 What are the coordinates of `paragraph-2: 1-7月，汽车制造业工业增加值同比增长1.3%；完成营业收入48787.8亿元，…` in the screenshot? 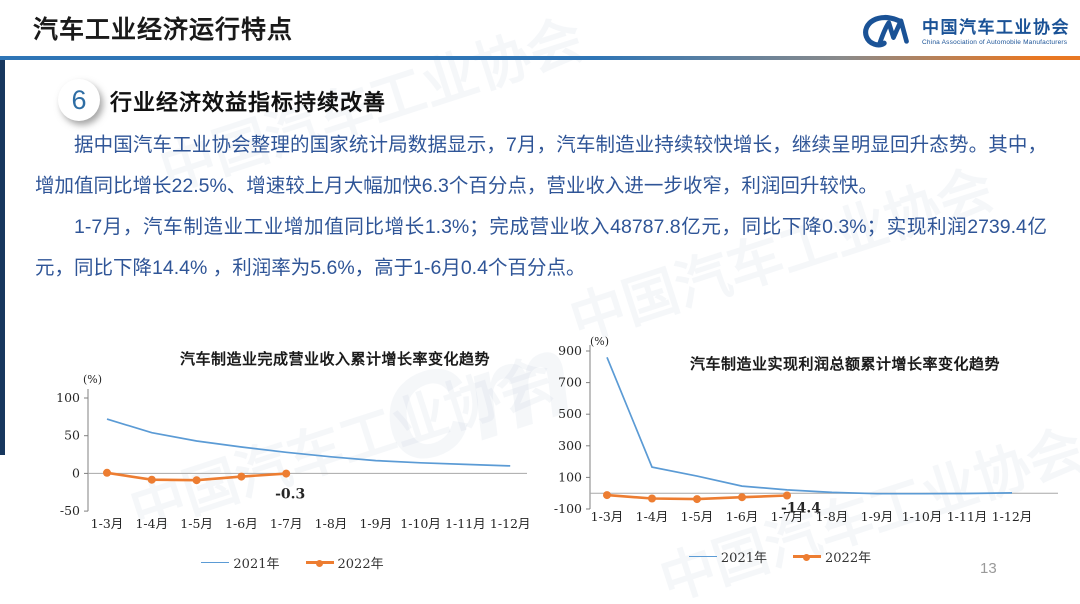 It's located at (541, 247).